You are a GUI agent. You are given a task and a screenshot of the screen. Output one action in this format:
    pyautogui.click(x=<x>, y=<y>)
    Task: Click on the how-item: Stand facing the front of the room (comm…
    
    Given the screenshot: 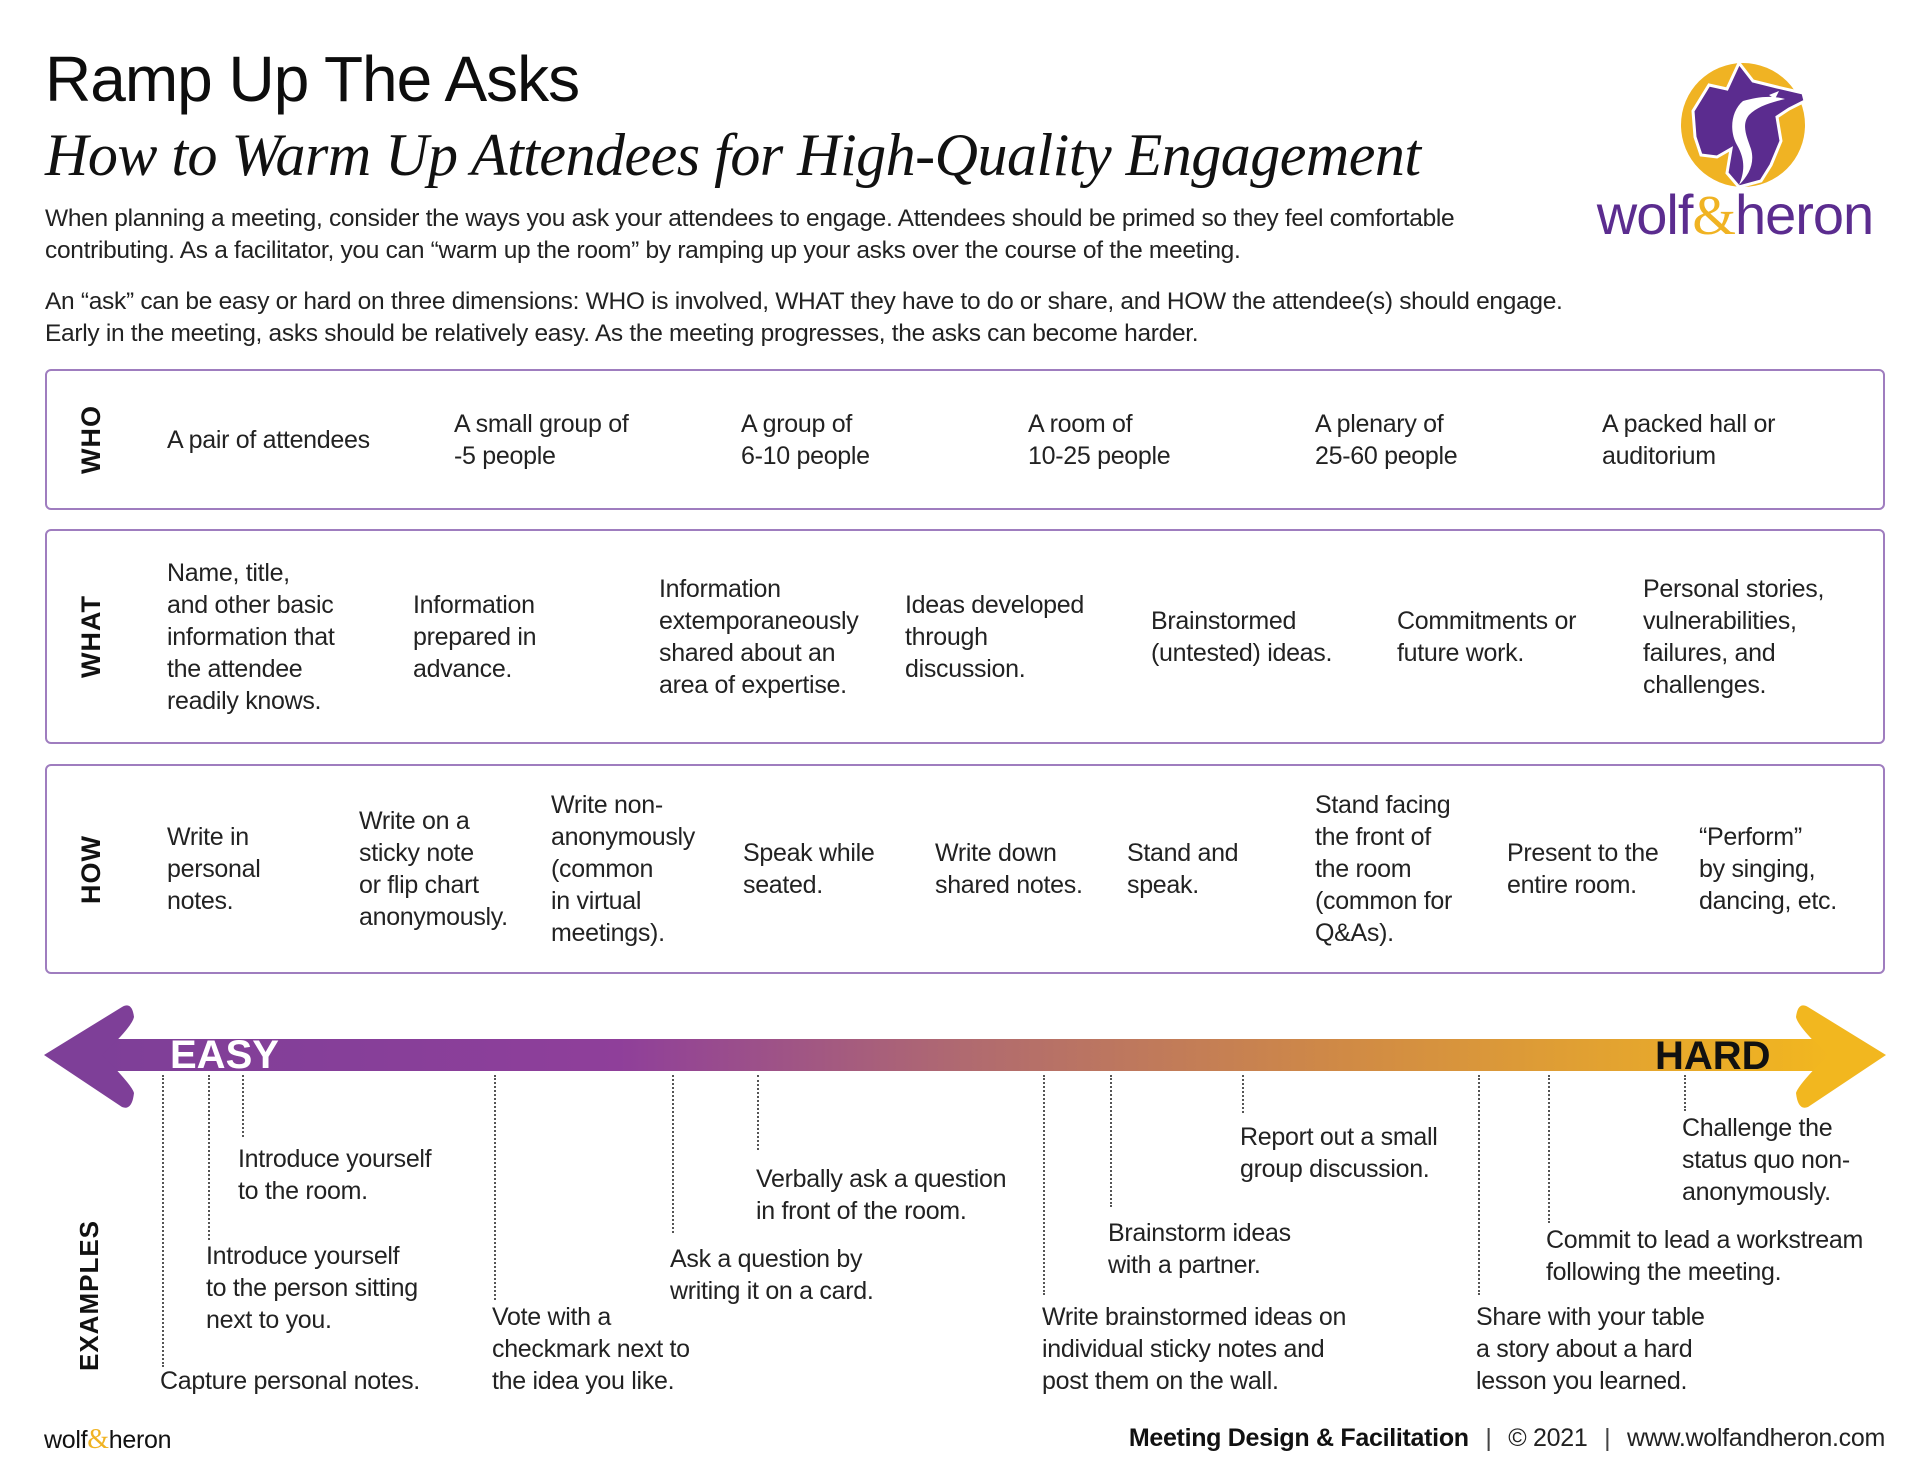 What is the action you would take?
    pyautogui.click(x=1384, y=869)
    